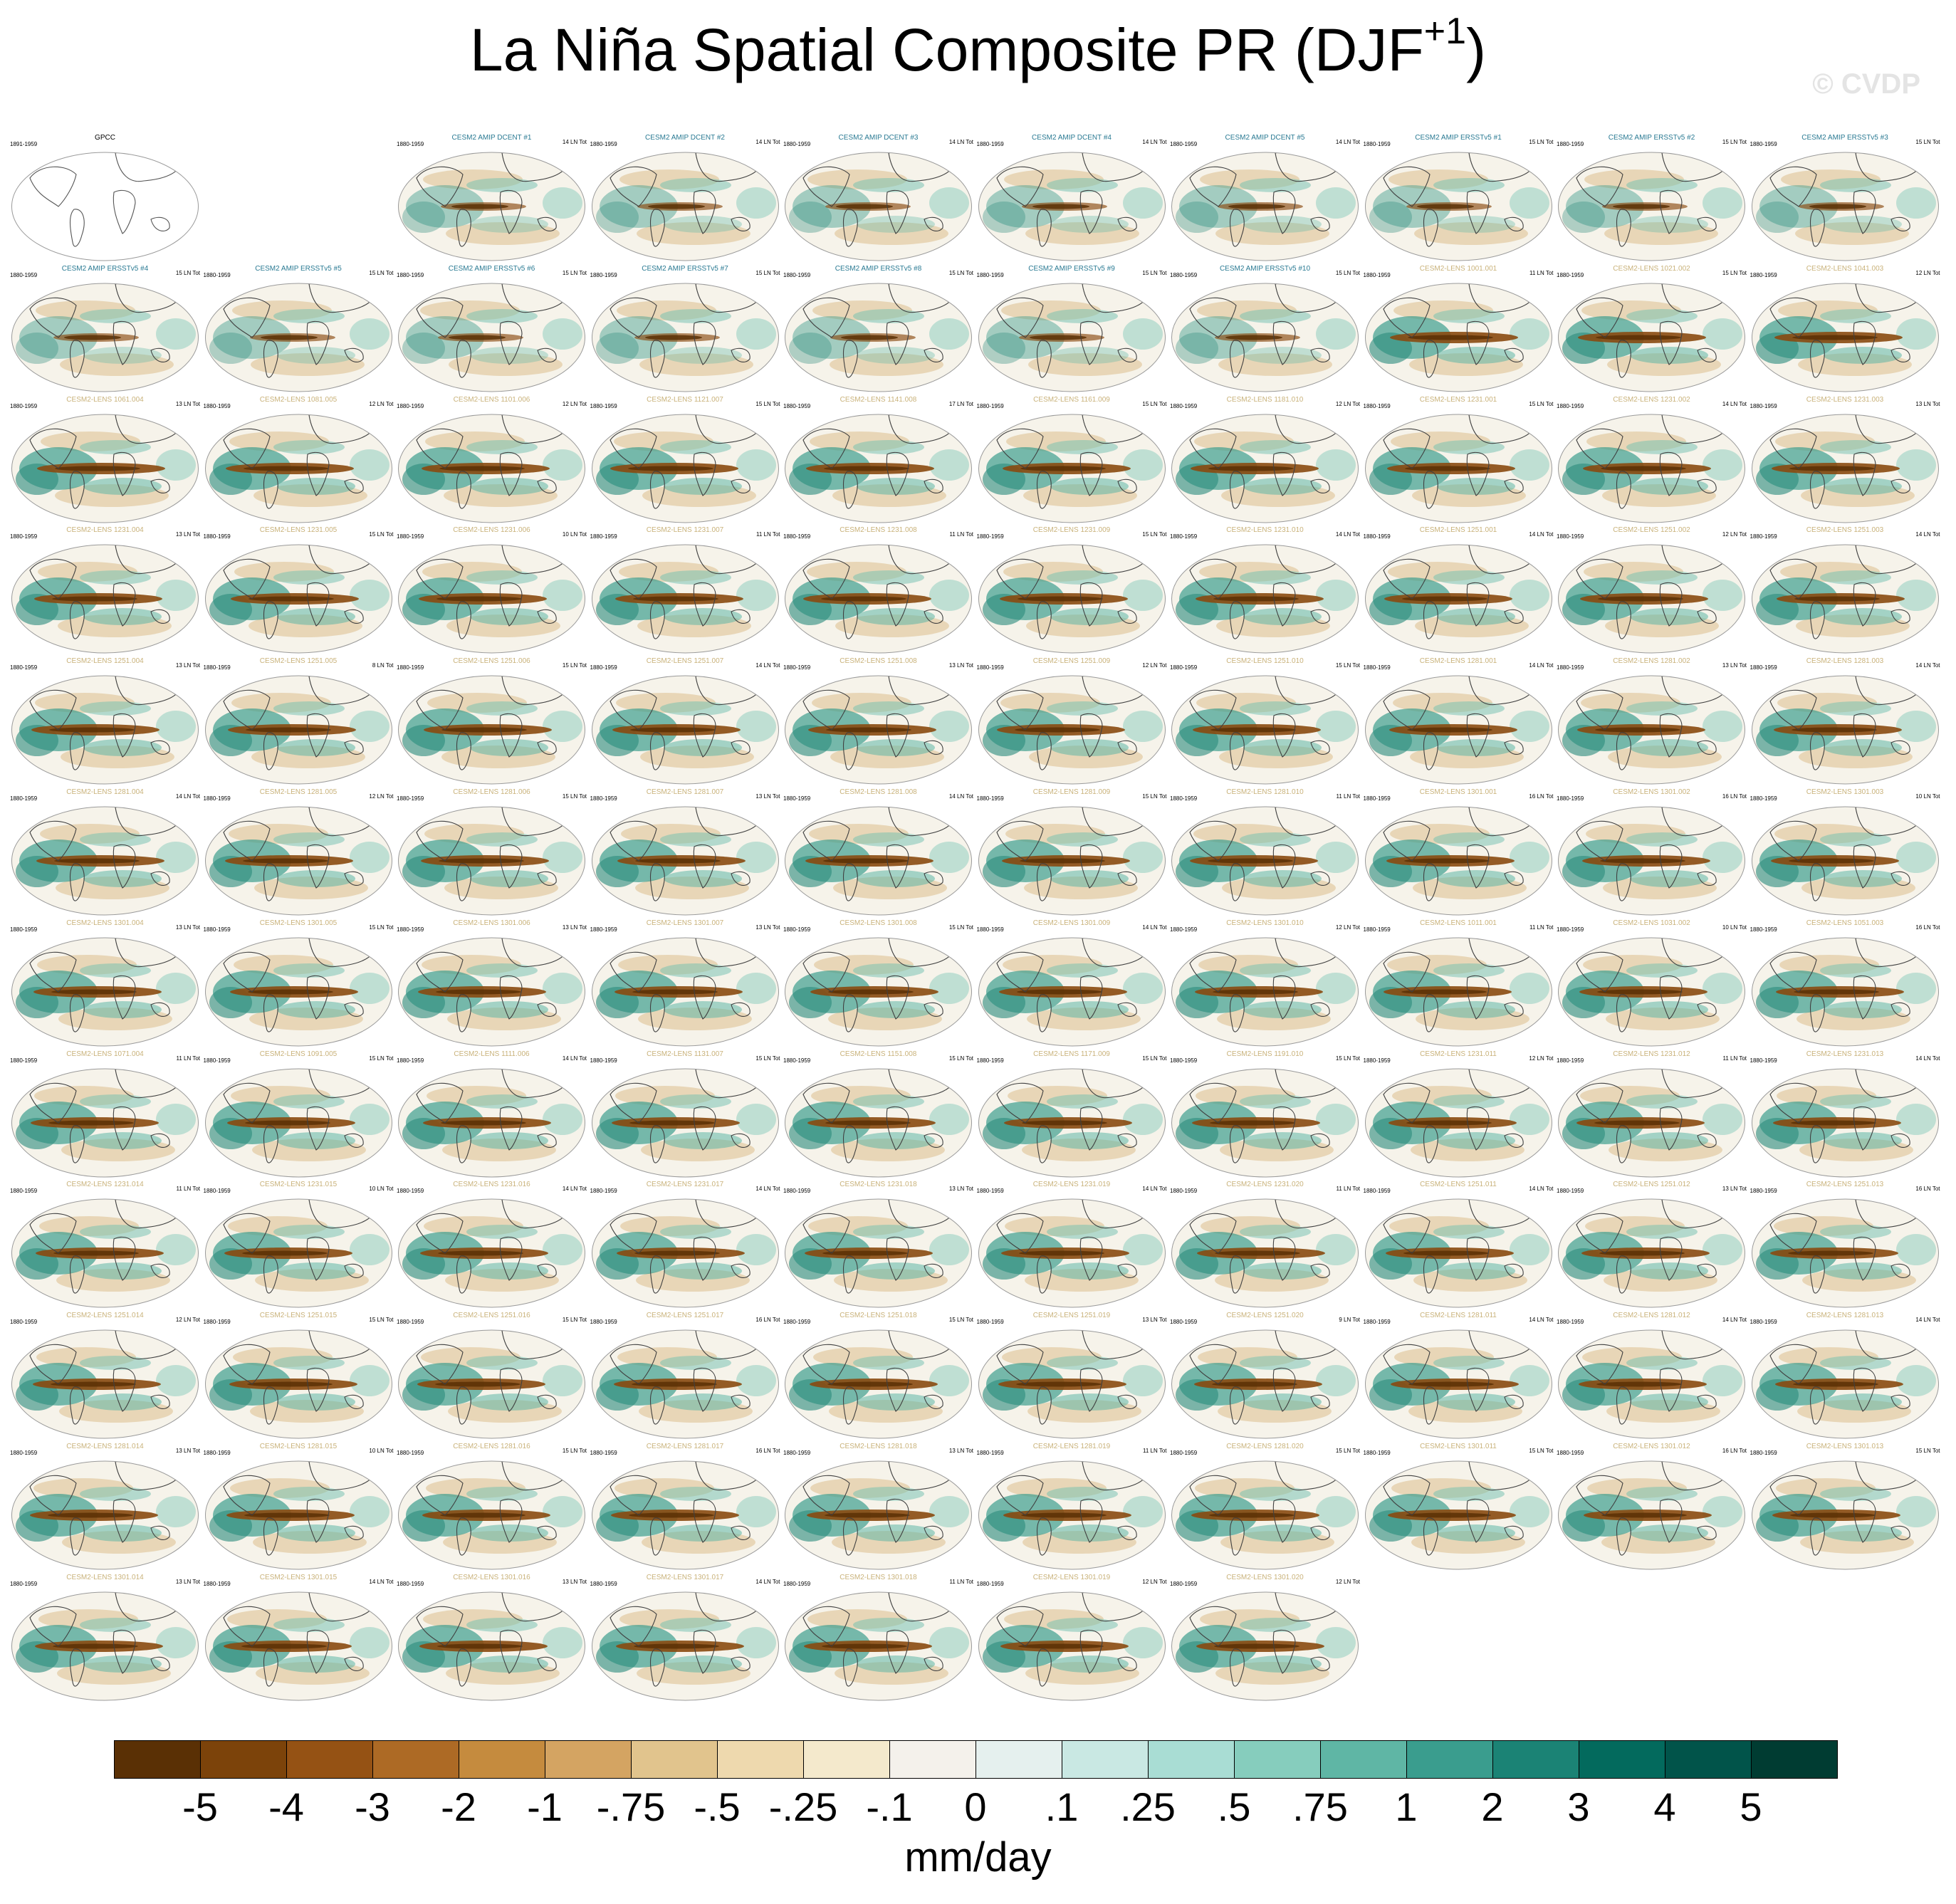  Describe the element at coordinates (889, 1806) in the screenshot. I see `colorbar-tick-label: -.1` at that location.